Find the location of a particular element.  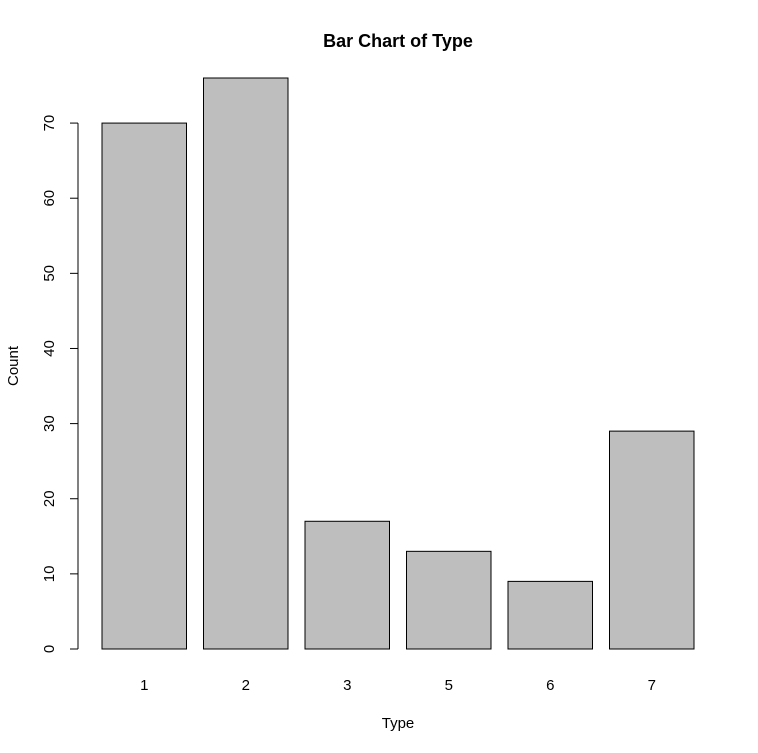

x-axis-label: Type is located at coordinates (398, 723).